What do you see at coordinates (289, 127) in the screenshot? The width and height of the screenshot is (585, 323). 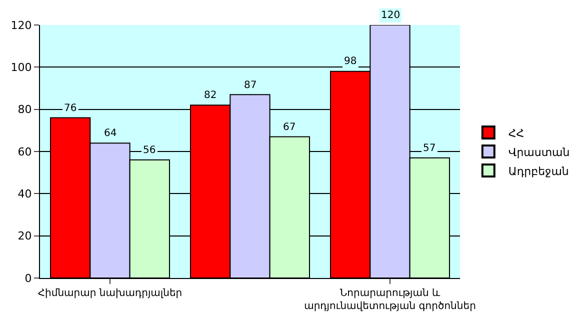 I see `data-label: 67` at bounding box center [289, 127].